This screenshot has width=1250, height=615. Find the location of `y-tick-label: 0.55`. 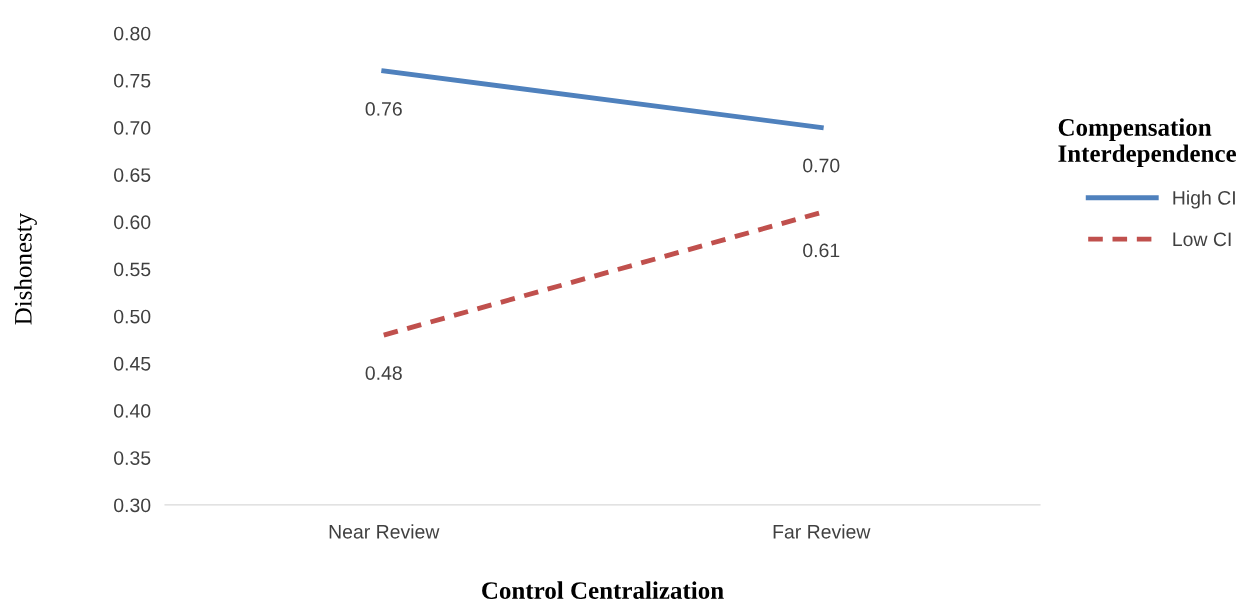

y-tick-label: 0.55 is located at coordinates (132, 269).